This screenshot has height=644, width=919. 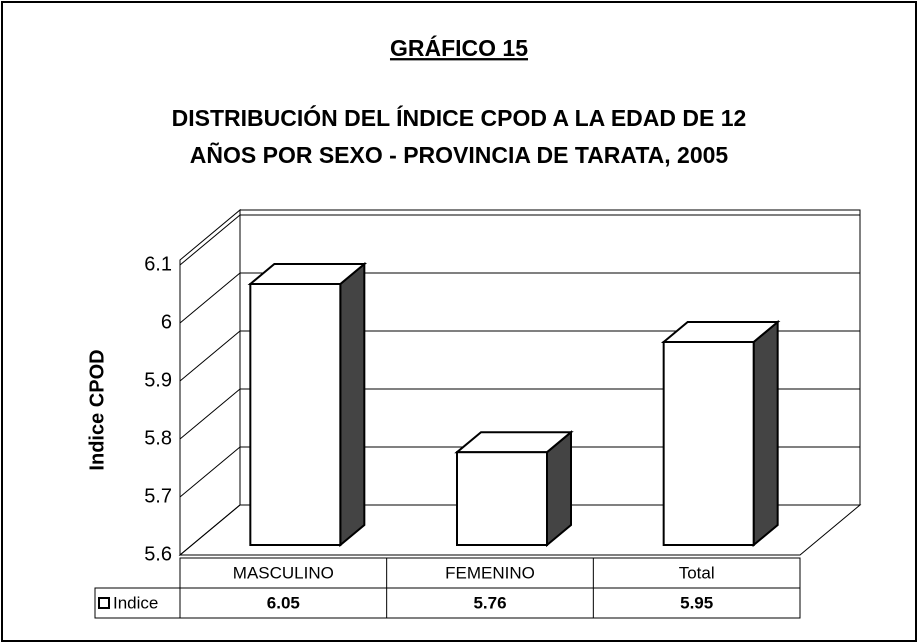 I want to click on y-tick-label: 5.8, so click(x=158, y=438).